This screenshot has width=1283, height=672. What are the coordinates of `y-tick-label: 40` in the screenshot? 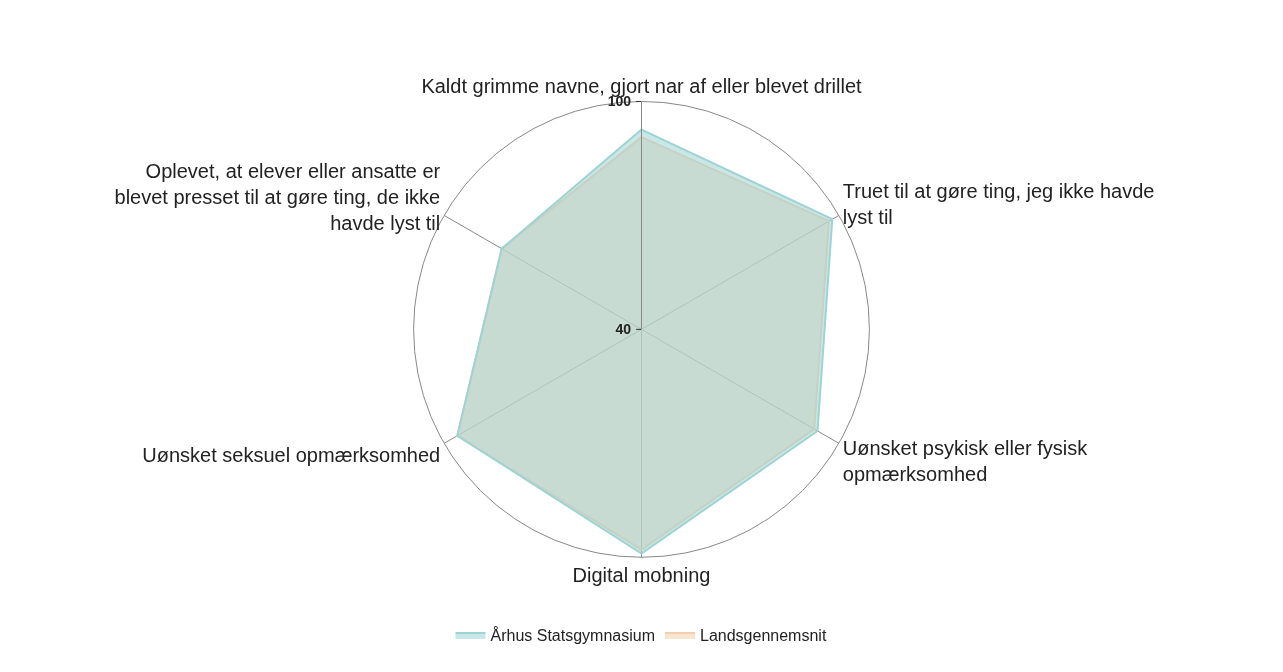 It's located at (623, 328).